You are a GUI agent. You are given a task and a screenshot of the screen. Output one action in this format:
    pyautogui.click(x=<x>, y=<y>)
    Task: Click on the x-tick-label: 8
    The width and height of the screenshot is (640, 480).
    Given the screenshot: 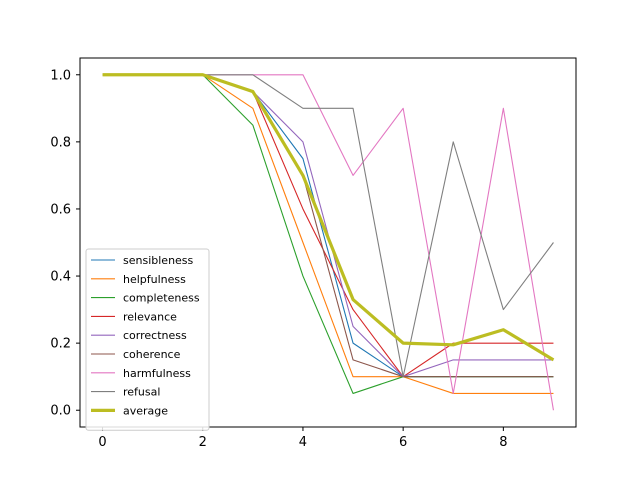 What is the action you would take?
    pyautogui.click(x=503, y=442)
    